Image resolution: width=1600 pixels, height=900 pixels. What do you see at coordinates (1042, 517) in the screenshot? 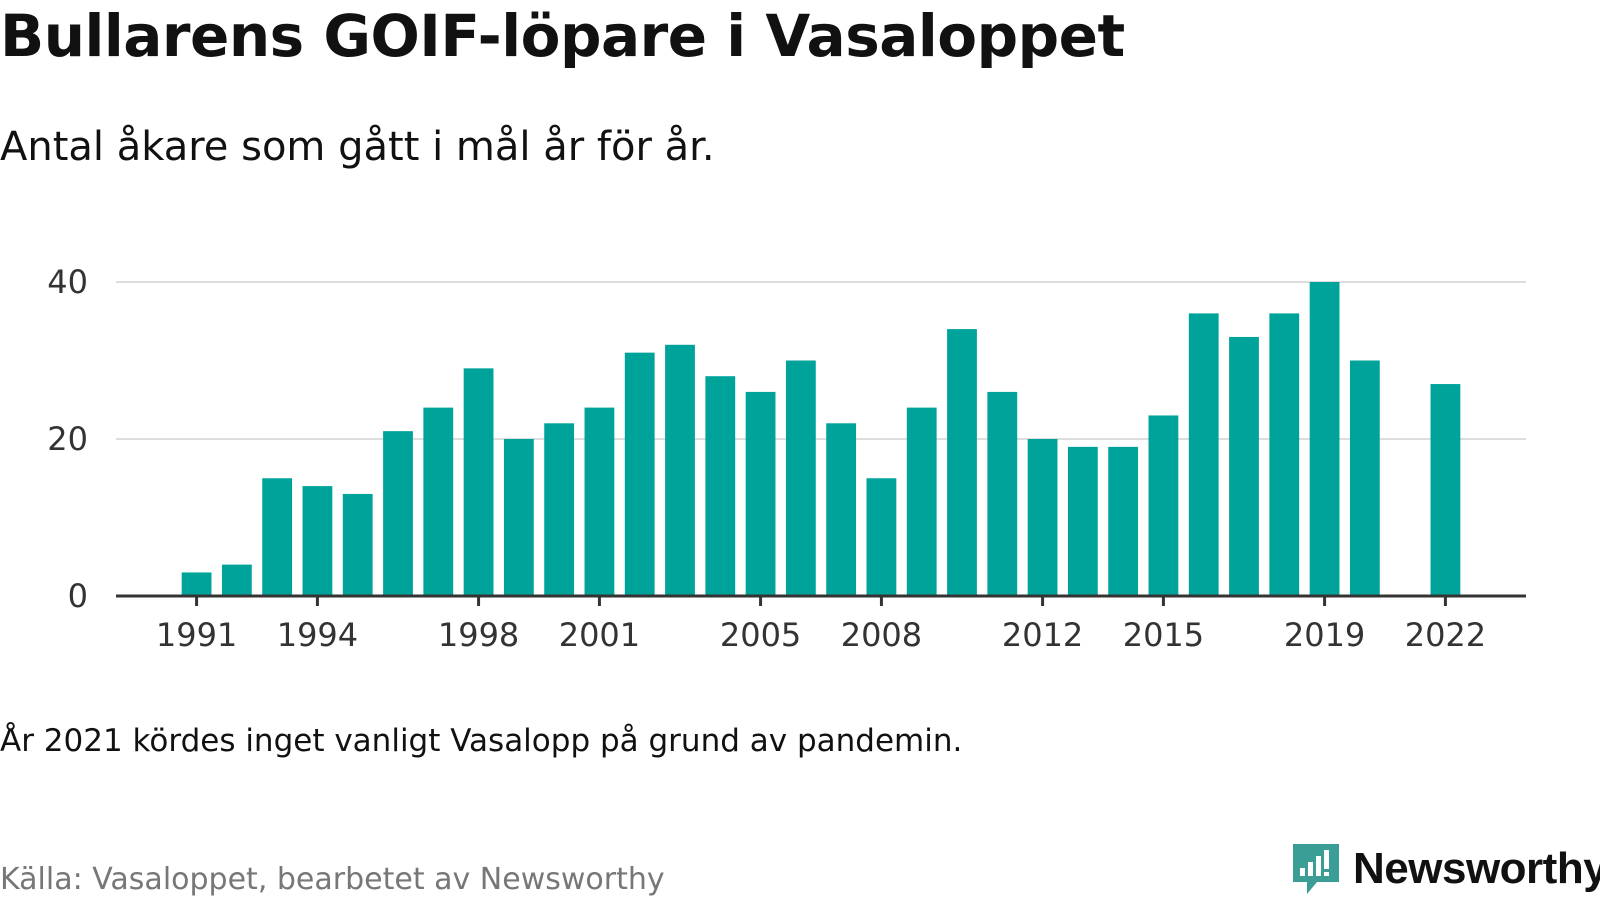
I see `bar-2012` at bounding box center [1042, 517].